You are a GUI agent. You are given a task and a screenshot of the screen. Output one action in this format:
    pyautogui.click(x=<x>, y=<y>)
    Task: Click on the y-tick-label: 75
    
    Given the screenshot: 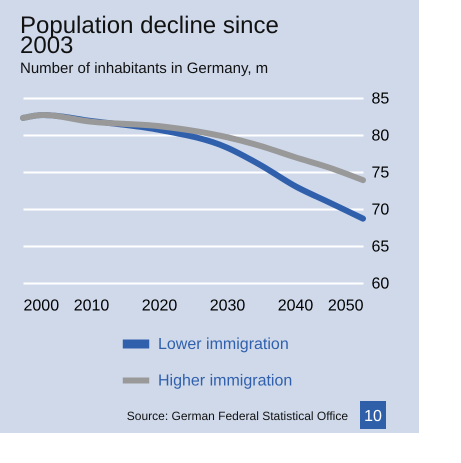 What is the action you would take?
    pyautogui.click(x=381, y=173)
    